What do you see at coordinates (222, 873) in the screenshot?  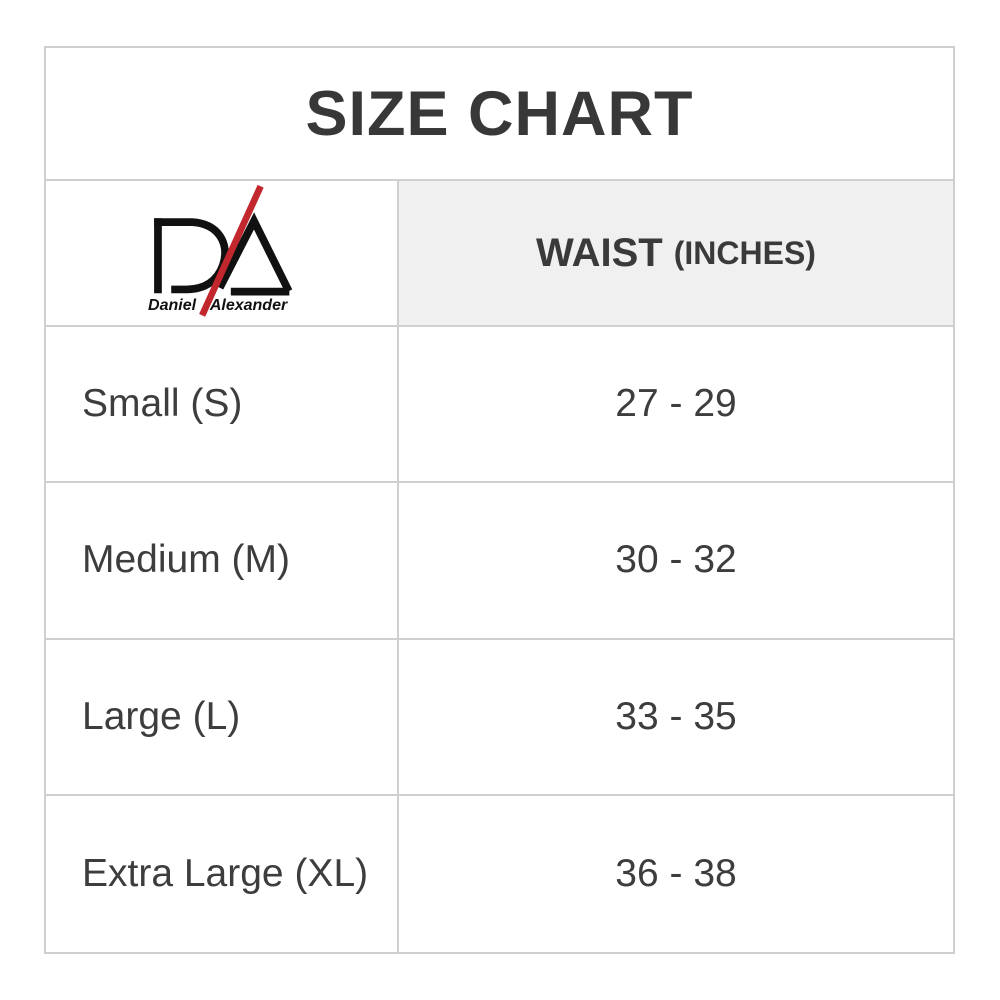 I see `size-label-extra-large: Extra Large (XL)` at bounding box center [222, 873].